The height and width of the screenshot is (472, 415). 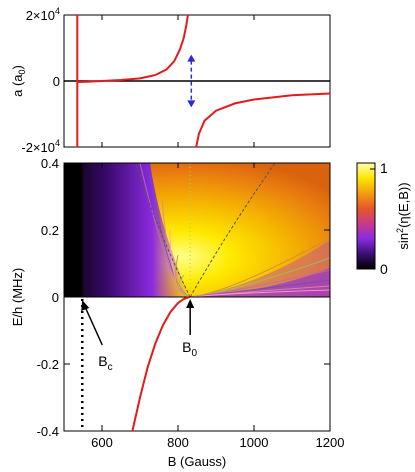 What do you see at coordinates (330, 442) in the screenshot?
I see `x-tick-label: 1200` at bounding box center [330, 442].